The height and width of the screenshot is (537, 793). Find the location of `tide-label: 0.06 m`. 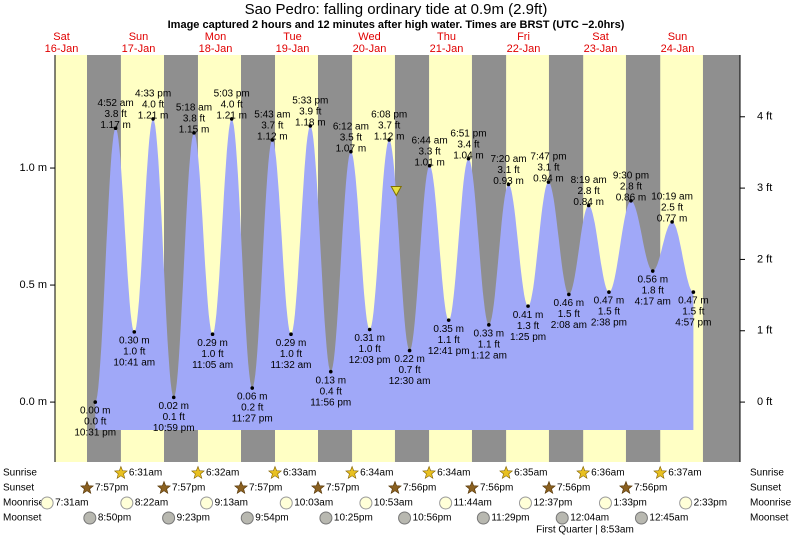

tide-label: 0.06 m is located at coordinates (252, 397).